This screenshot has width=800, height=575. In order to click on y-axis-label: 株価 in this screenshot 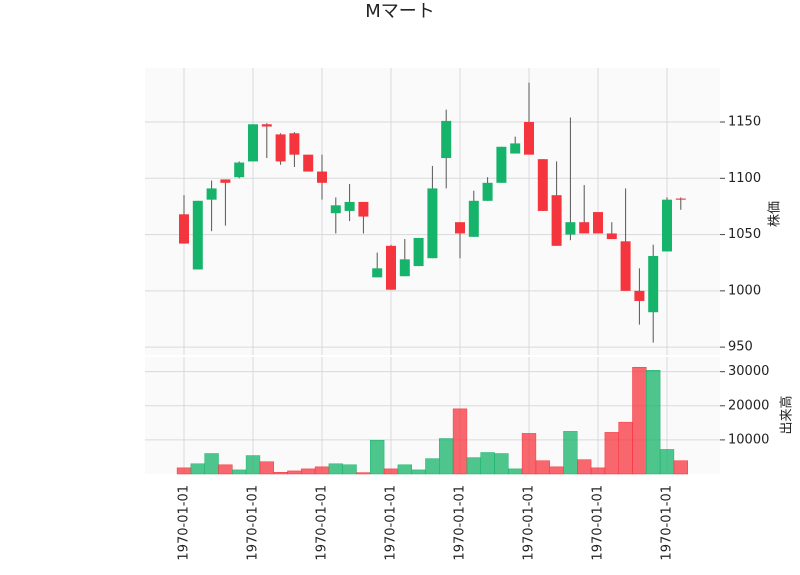, I will do `click(775, 214)`.